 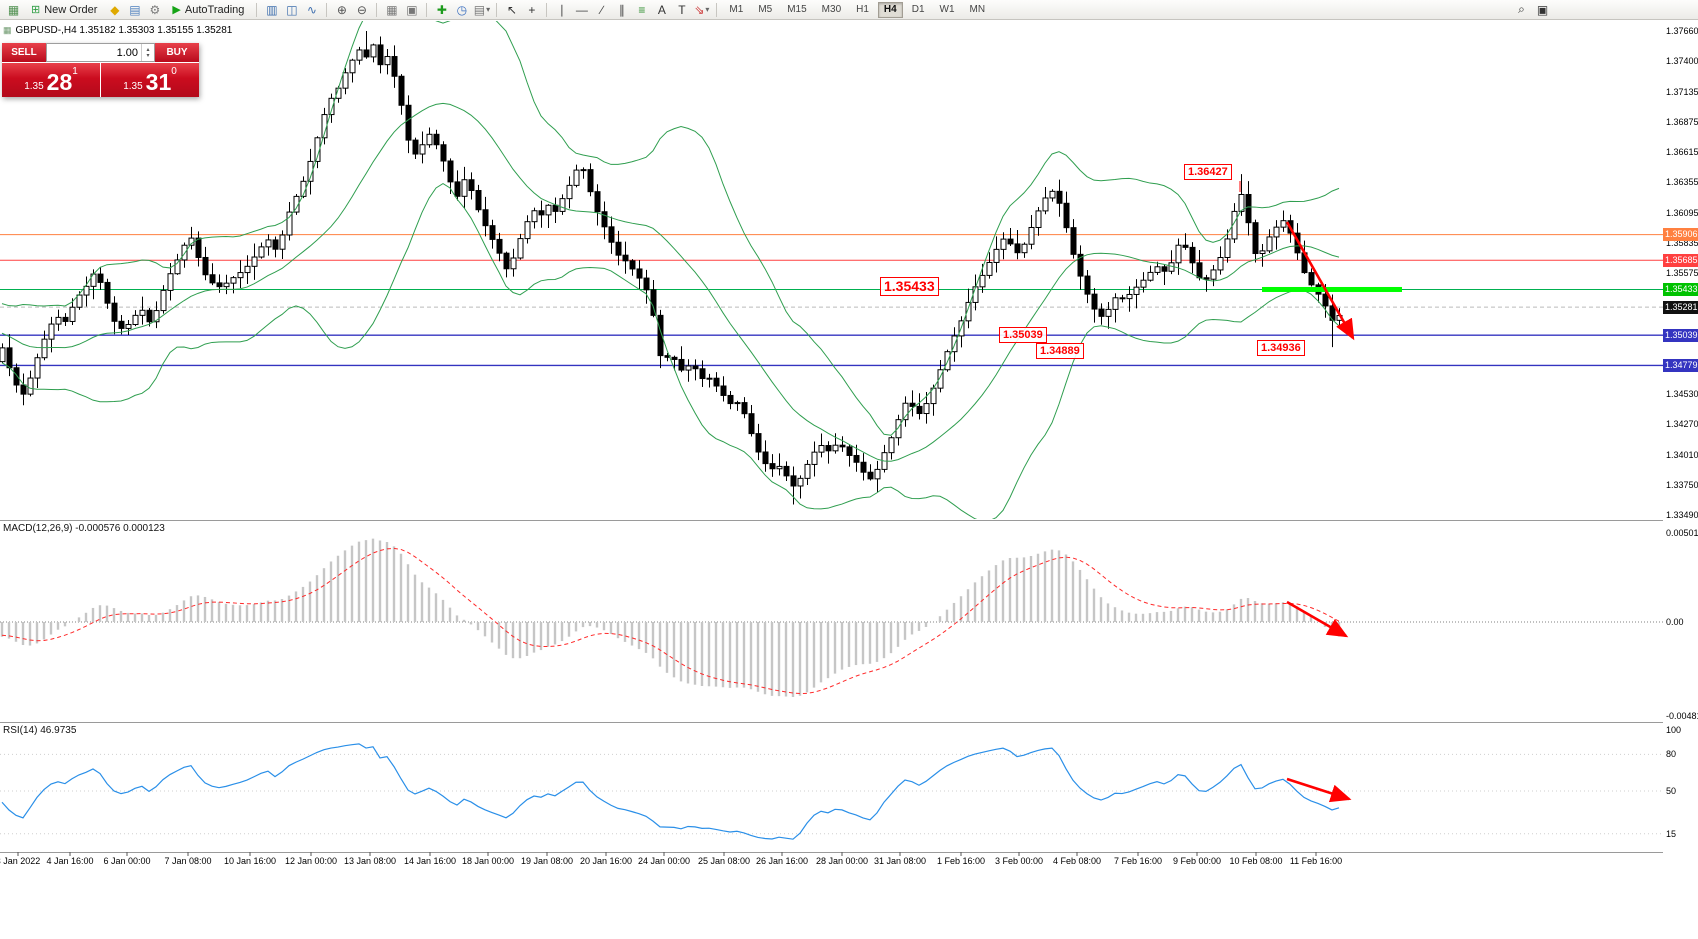 I want to click on price-axis-label: 1.35575, so click(x=1682, y=273).